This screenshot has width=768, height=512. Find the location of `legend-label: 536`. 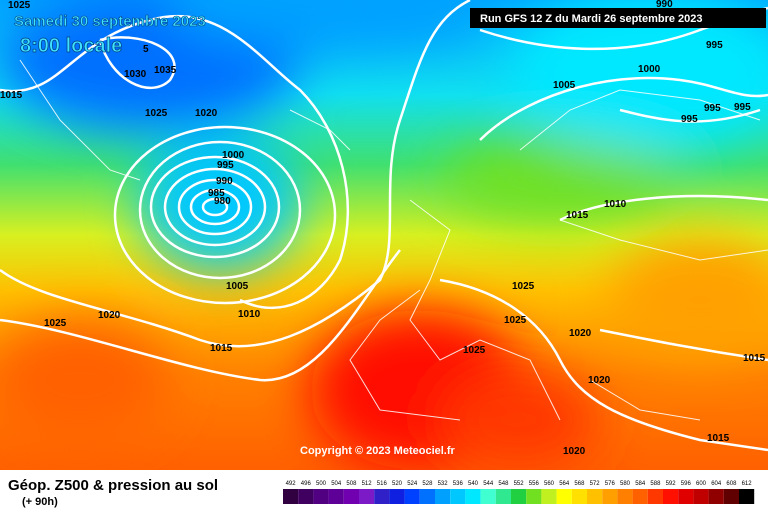

legend-label: 536 is located at coordinates (458, 484).